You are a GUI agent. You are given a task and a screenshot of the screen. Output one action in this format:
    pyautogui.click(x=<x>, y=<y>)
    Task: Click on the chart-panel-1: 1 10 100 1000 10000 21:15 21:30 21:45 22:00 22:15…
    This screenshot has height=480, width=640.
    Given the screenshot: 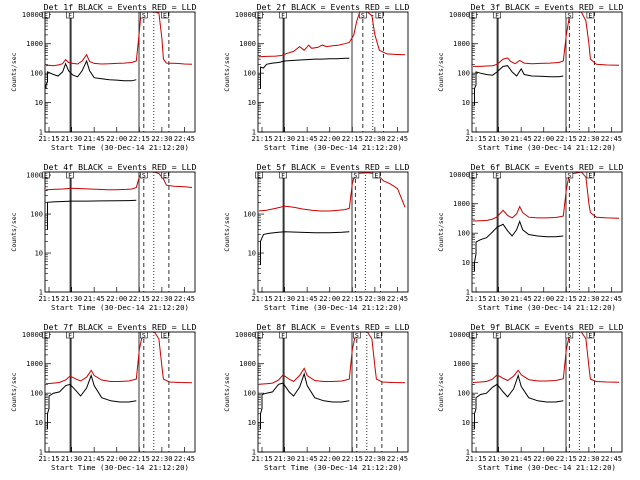 What is the action you would take?
    pyautogui.click(x=103, y=77)
    